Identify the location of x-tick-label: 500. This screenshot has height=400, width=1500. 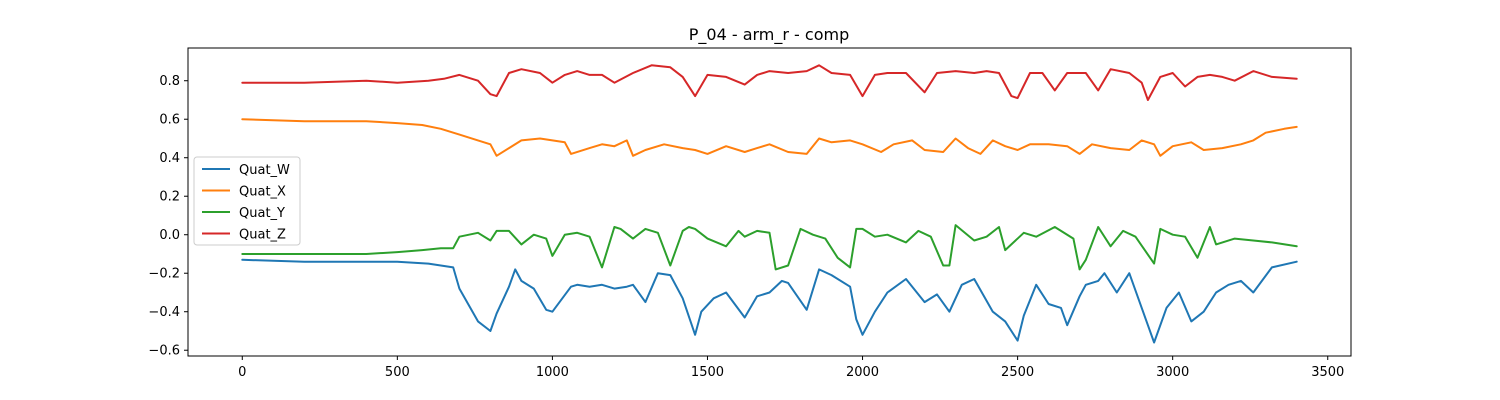
(397, 372).